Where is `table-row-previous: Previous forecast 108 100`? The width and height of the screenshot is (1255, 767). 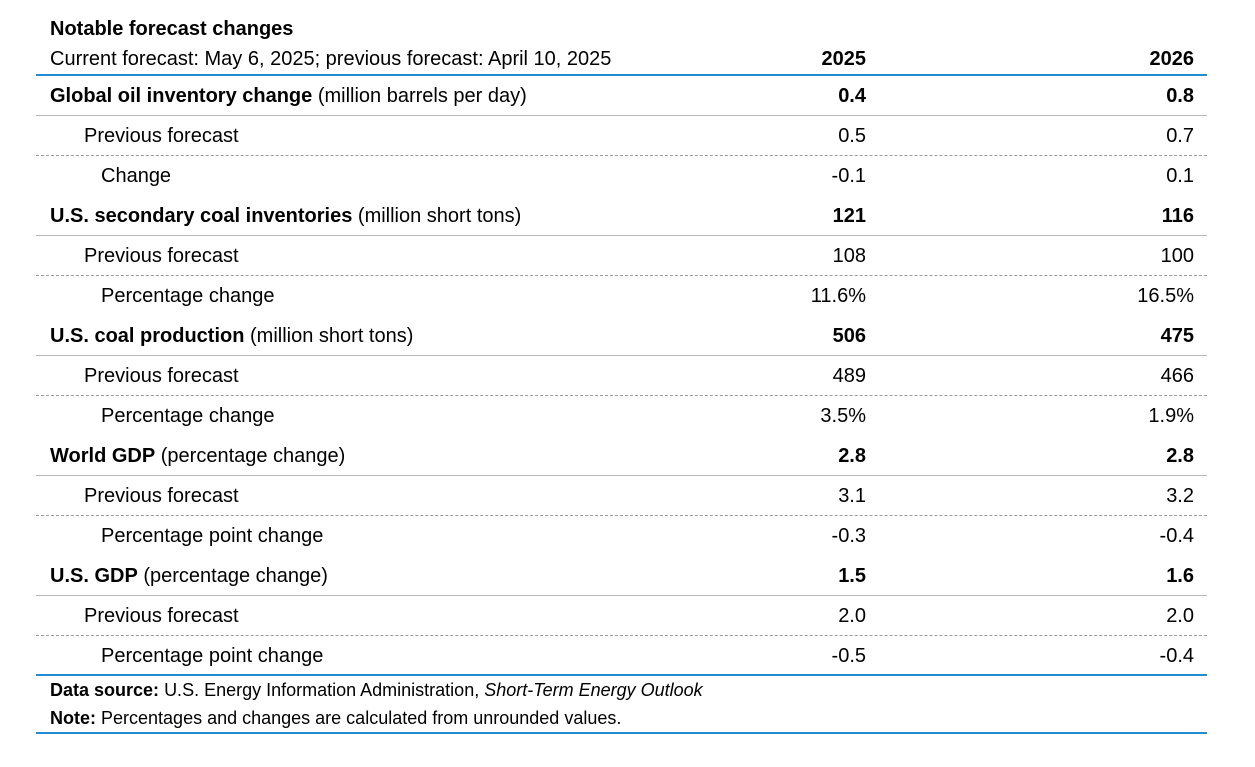
table-row-previous: Previous forecast 108 100 is located at coordinates (621, 256).